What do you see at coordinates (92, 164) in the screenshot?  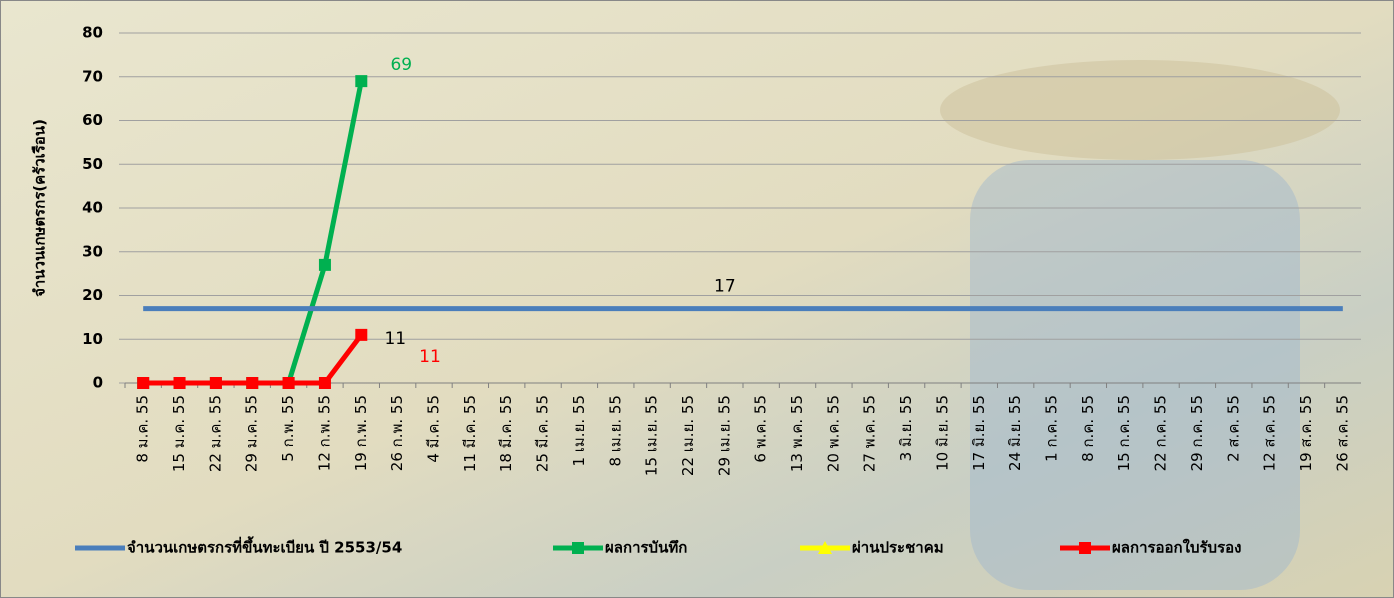 I see `y-tick-label: 50` at bounding box center [92, 164].